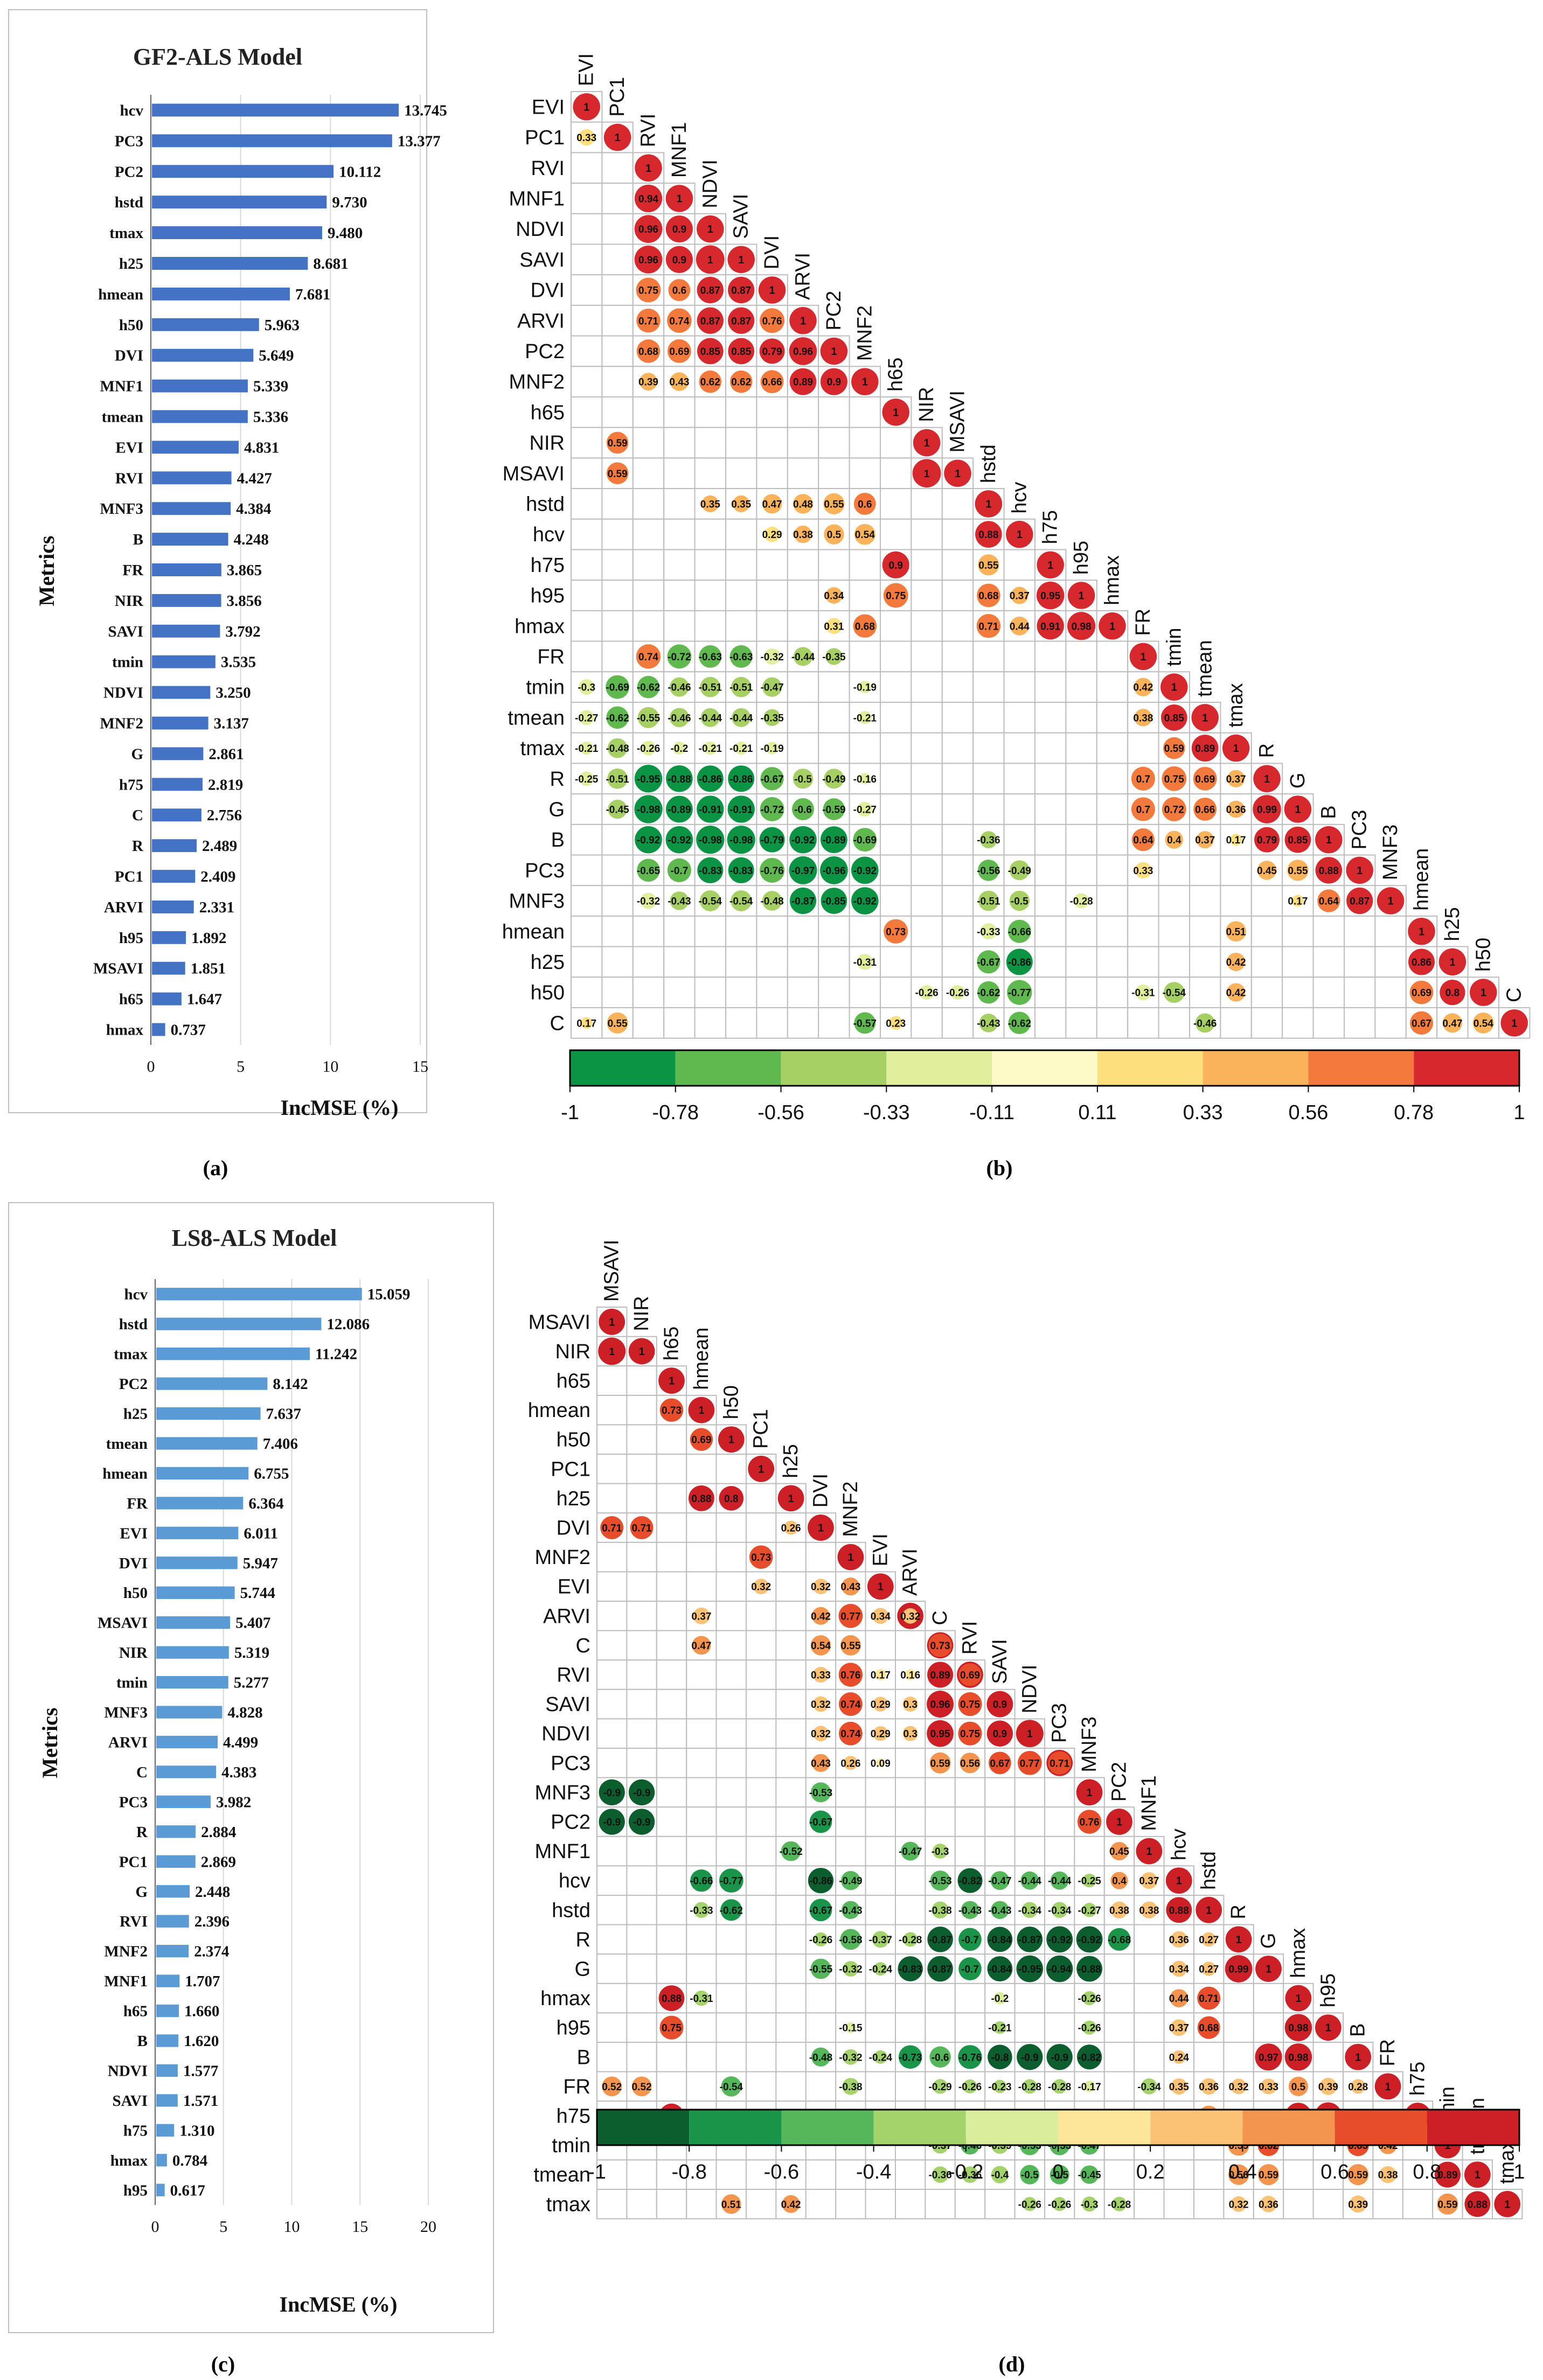  I want to click on value-label: 1.577, so click(200, 2071).